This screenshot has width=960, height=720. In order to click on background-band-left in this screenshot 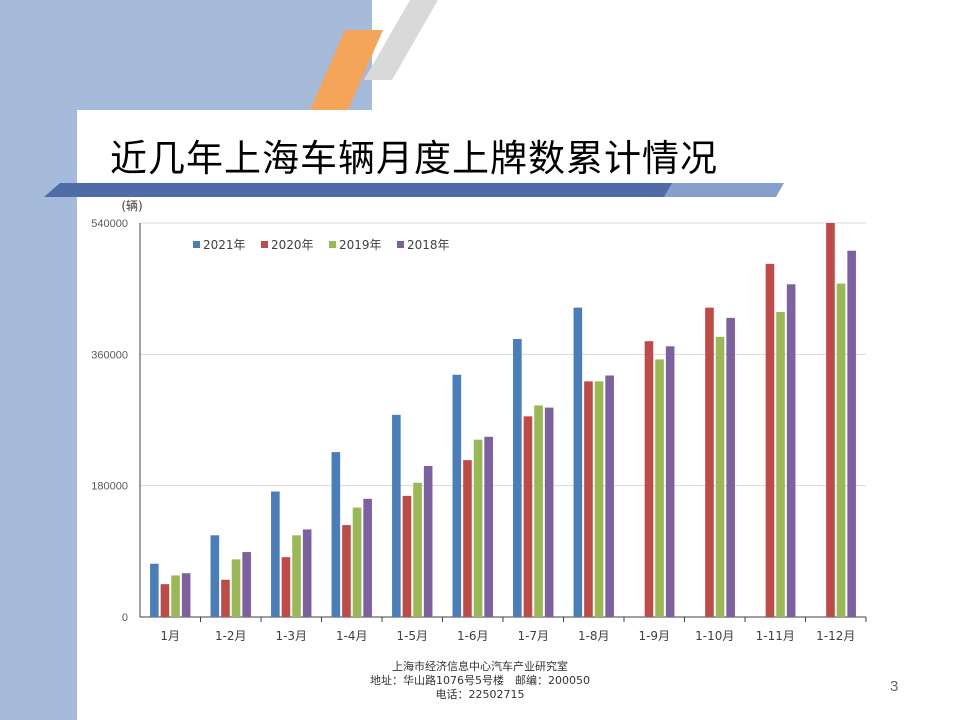, I will do `click(38, 360)`.